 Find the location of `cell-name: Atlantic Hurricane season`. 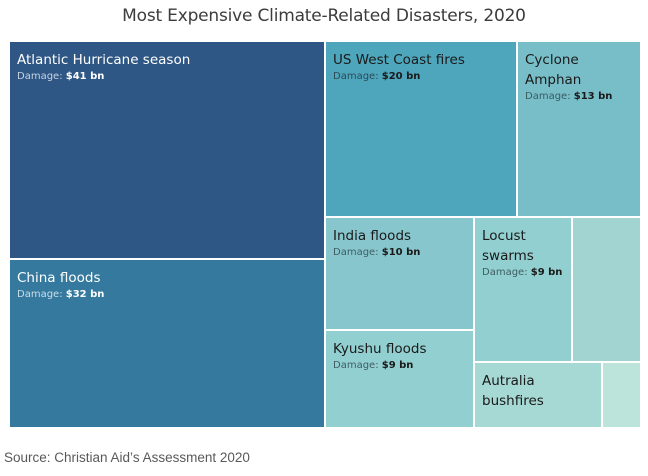

cell-name: Atlantic Hurricane season is located at coordinates (104, 60).